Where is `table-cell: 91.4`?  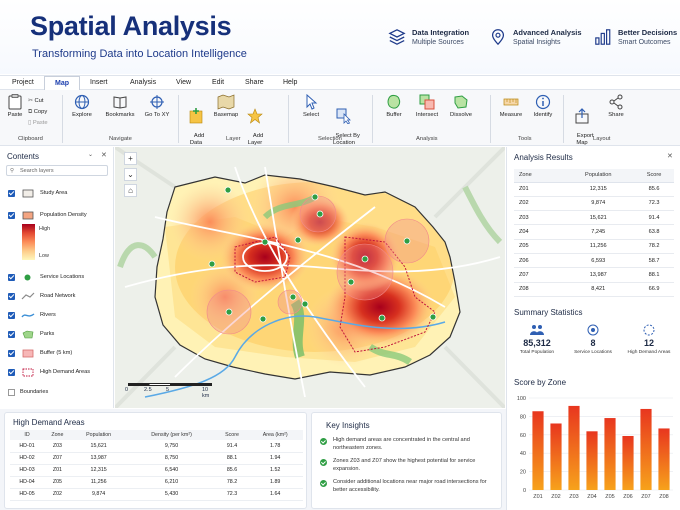 table-cell: 91.4 is located at coordinates (232, 446).